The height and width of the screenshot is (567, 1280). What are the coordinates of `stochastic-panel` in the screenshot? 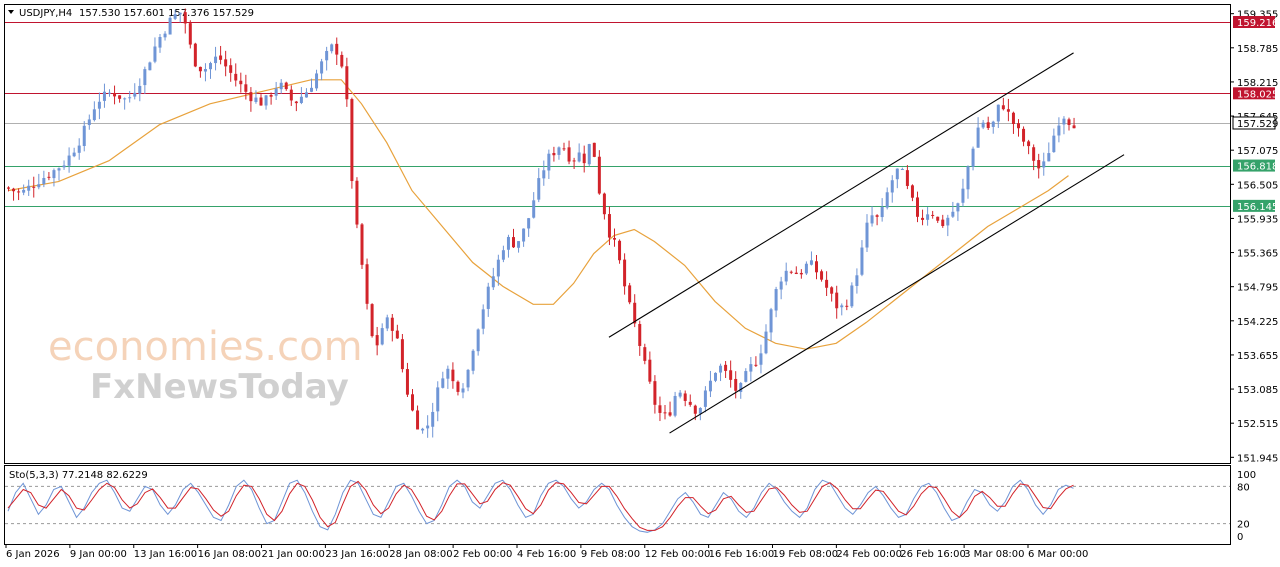 It's located at (617, 505).